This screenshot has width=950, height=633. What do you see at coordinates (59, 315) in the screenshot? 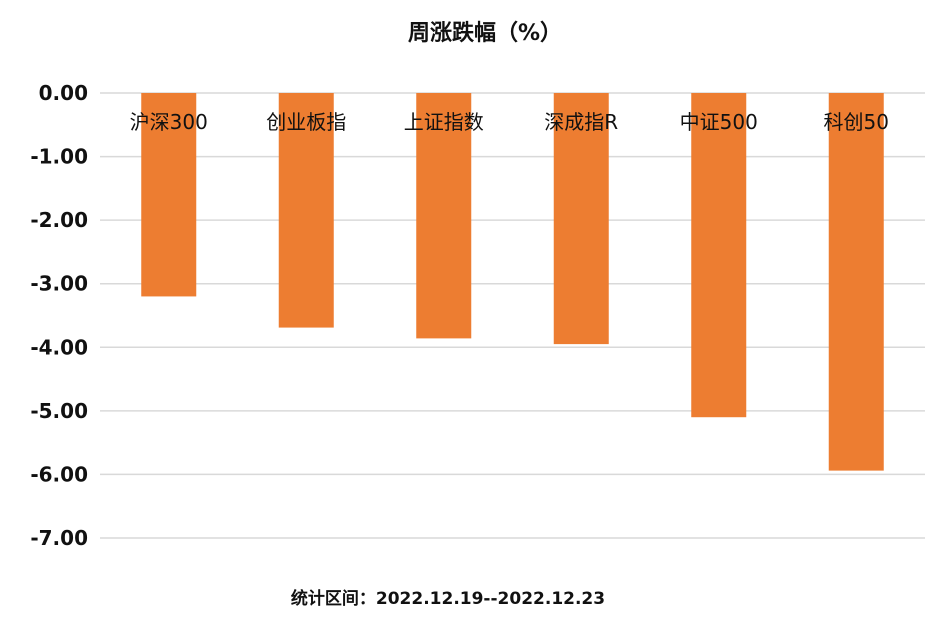
I see `y-axis-ticks: 0.00 -1.00 -2.00 -3.00 -4.00 -5.00 -6.00 -7.00` at bounding box center [59, 315].